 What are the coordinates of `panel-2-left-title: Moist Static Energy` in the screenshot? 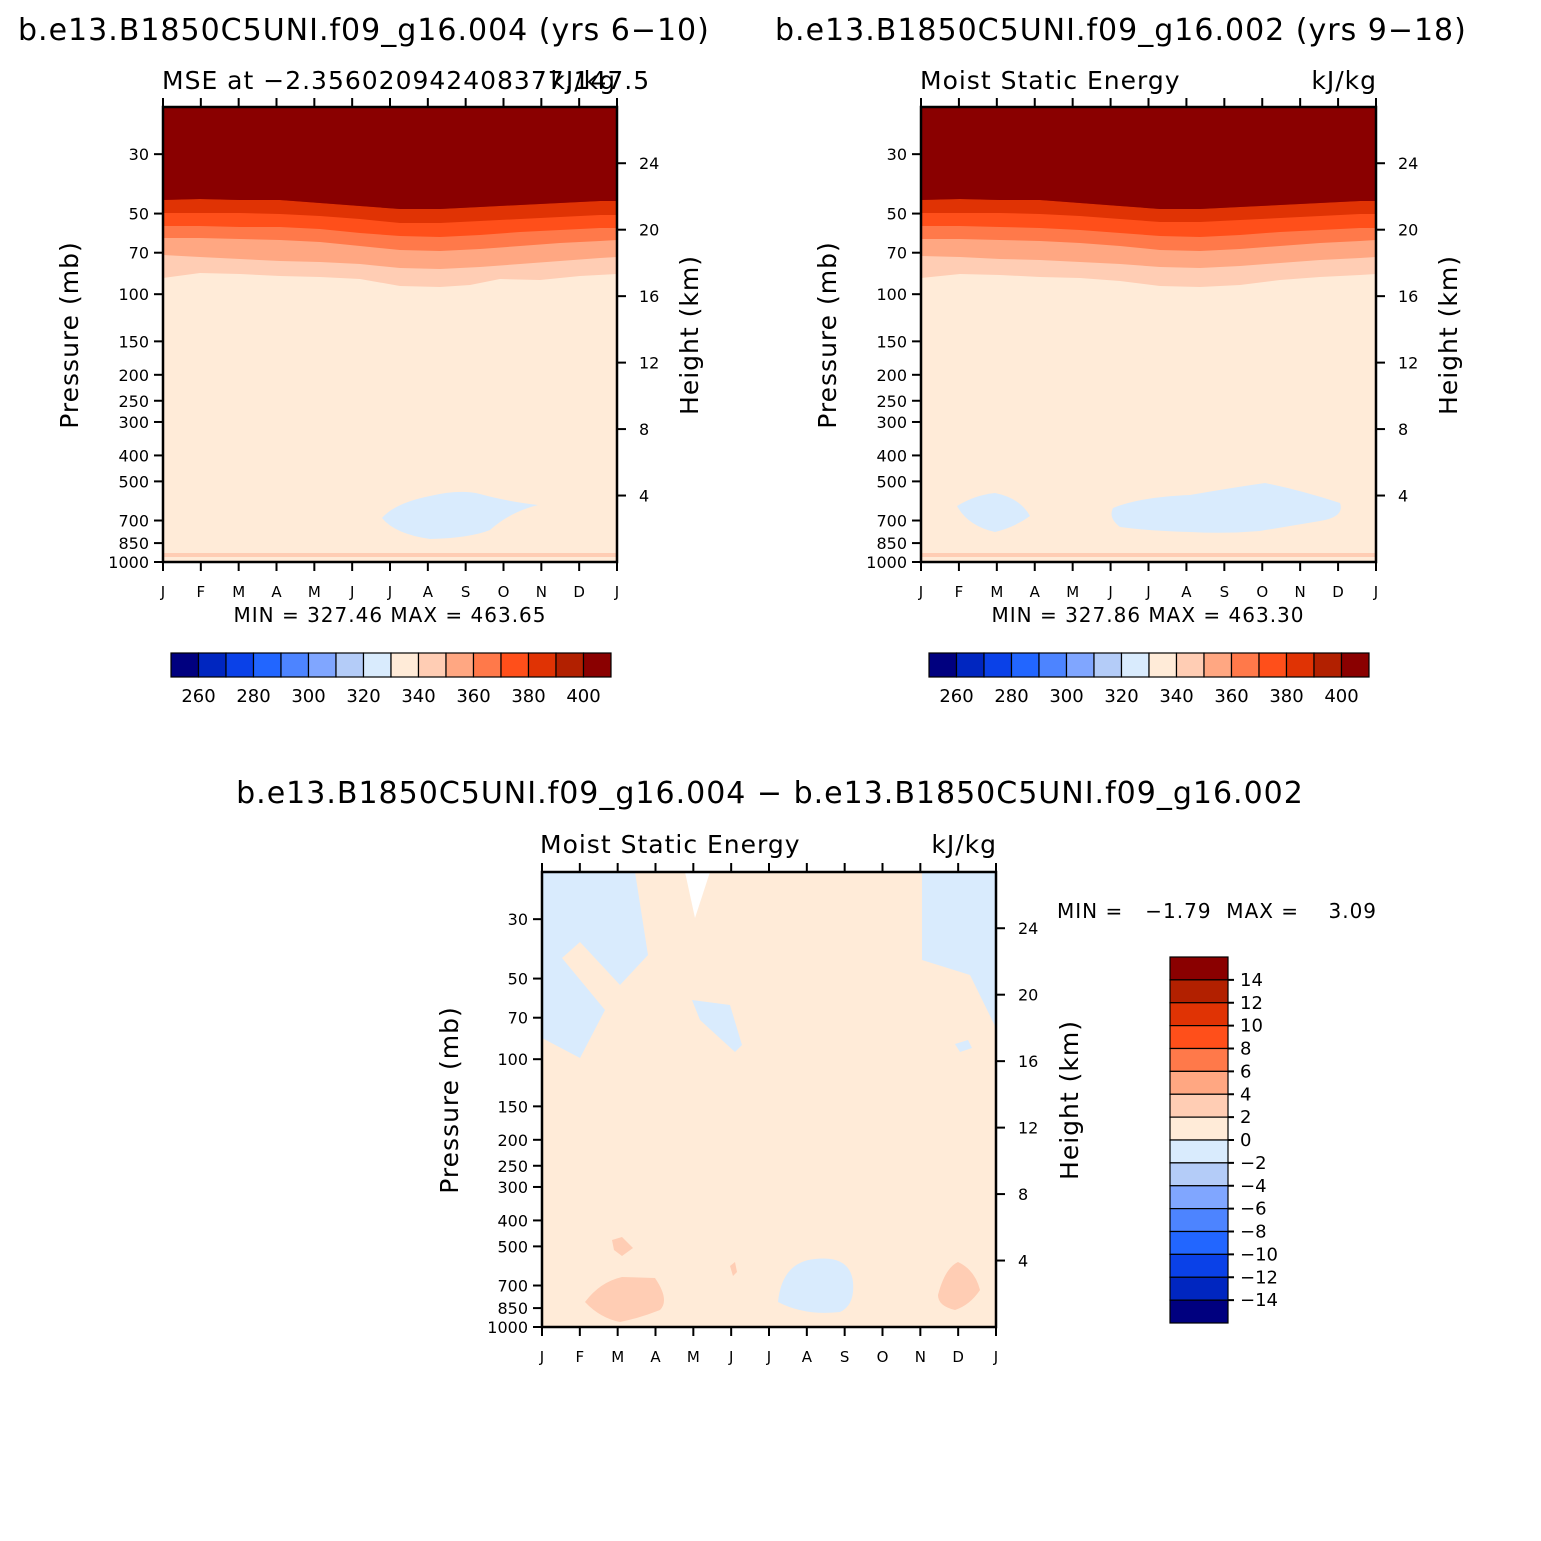 It's located at (1050, 80).